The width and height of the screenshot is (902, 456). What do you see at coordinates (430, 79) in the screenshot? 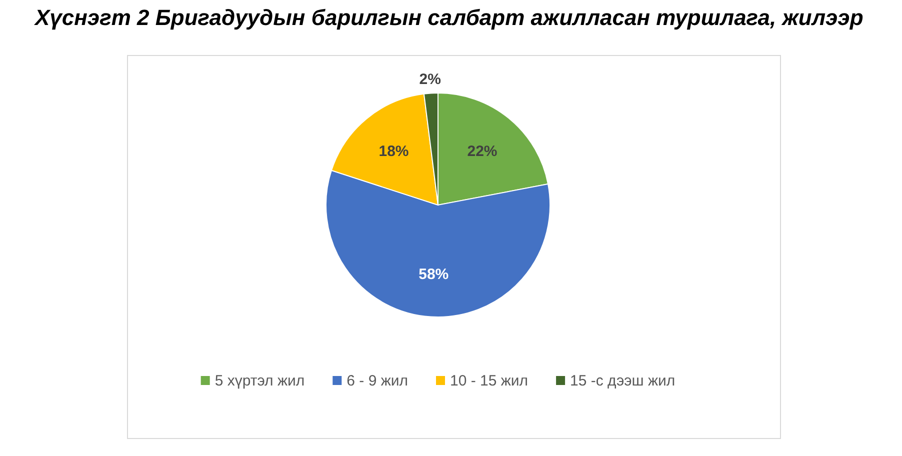
I see `data-label: 2%` at bounding box center [430, 79].